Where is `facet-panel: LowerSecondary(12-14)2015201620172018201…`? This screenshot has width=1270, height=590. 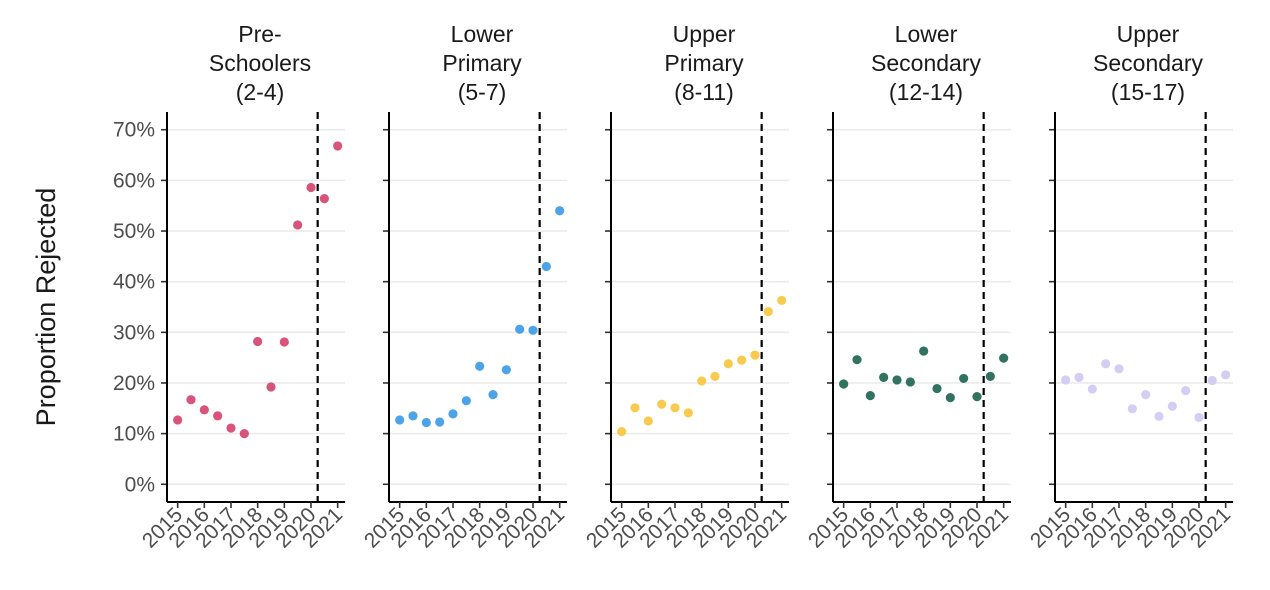
facet-panel: LowerSecondary(12-14)2015201620172018201… is located at coordinates (908, 287).